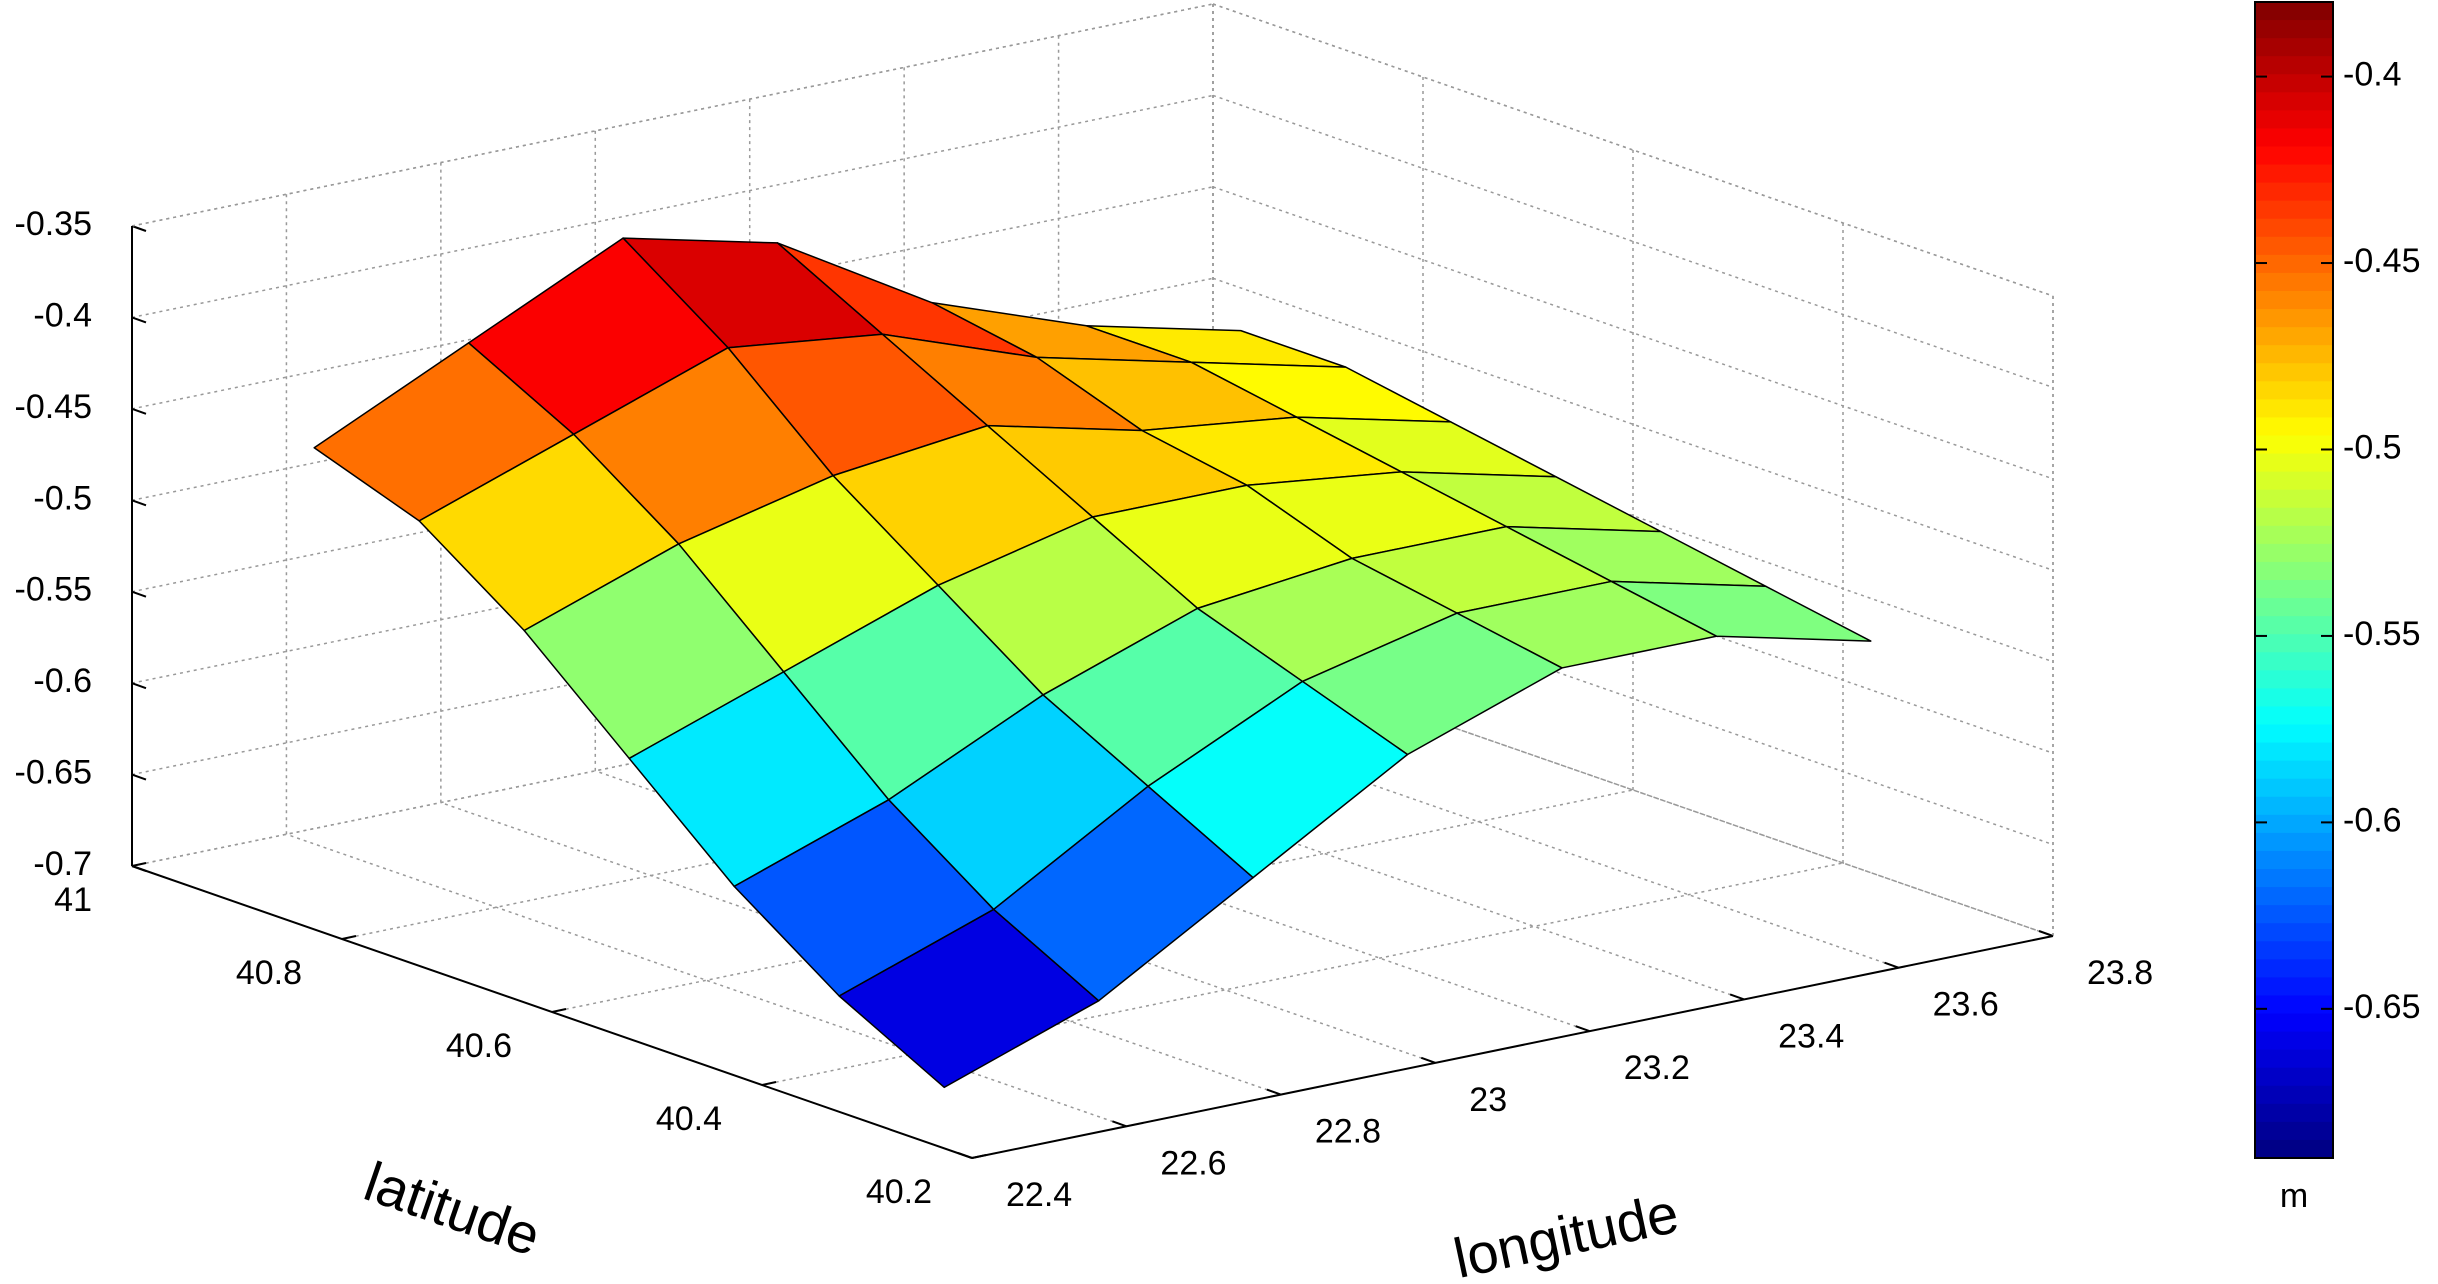  I want to click on x-tick-label: 23.4, so click(1811, 1036).